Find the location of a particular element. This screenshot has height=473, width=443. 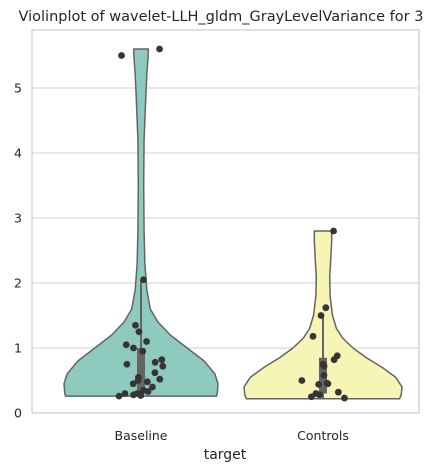

y-tick-label-2: 2 is located at coordinates (18, 283).